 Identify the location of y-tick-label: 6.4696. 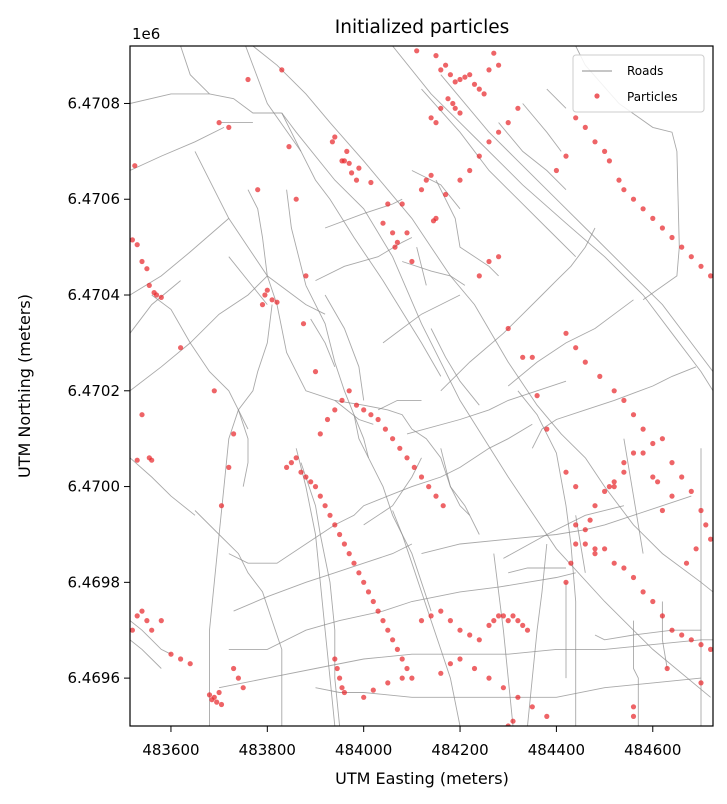
(94, 678).